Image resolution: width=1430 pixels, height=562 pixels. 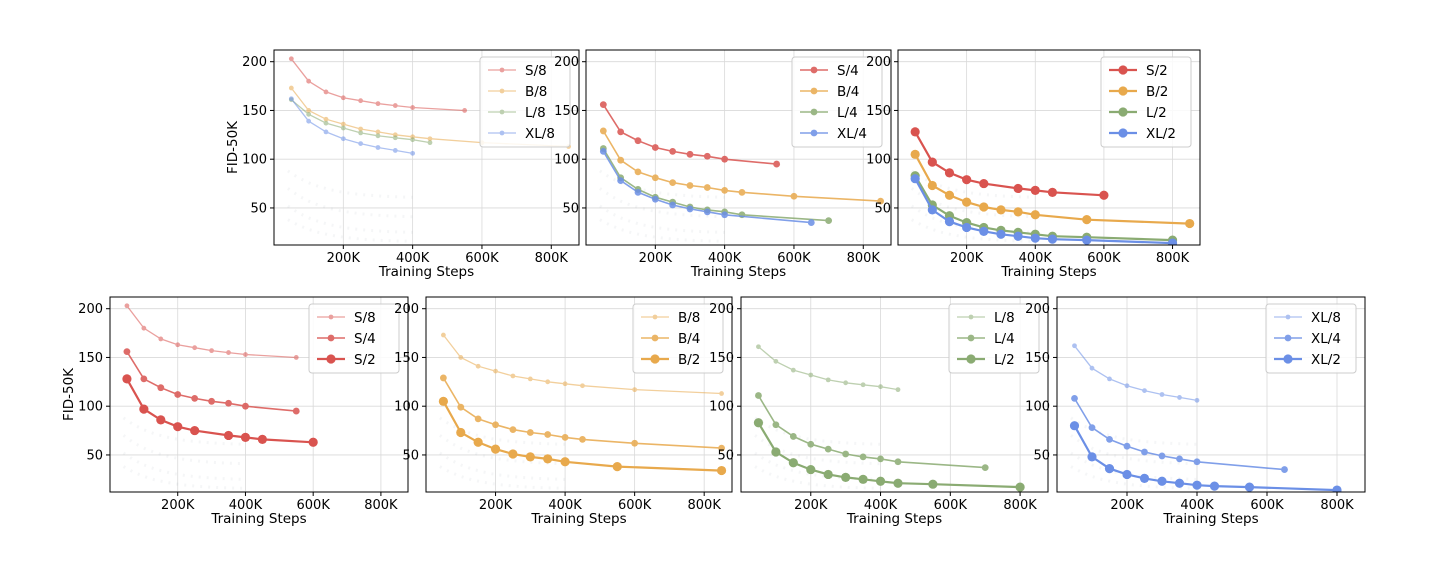 I want to click on legend-box, so click(x=837, y=102).